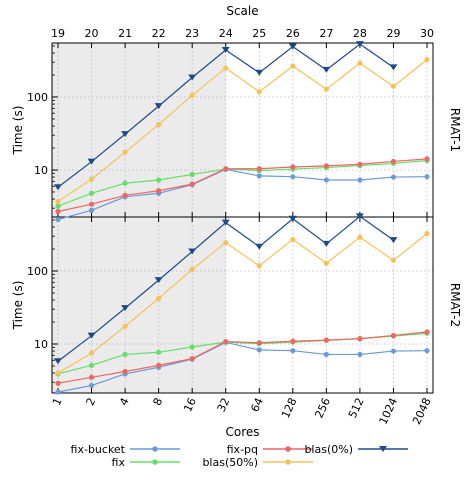 The height and width of the screenshot is (481, 474). I want to click on legend-label: fix-pq, so click(242, 449).